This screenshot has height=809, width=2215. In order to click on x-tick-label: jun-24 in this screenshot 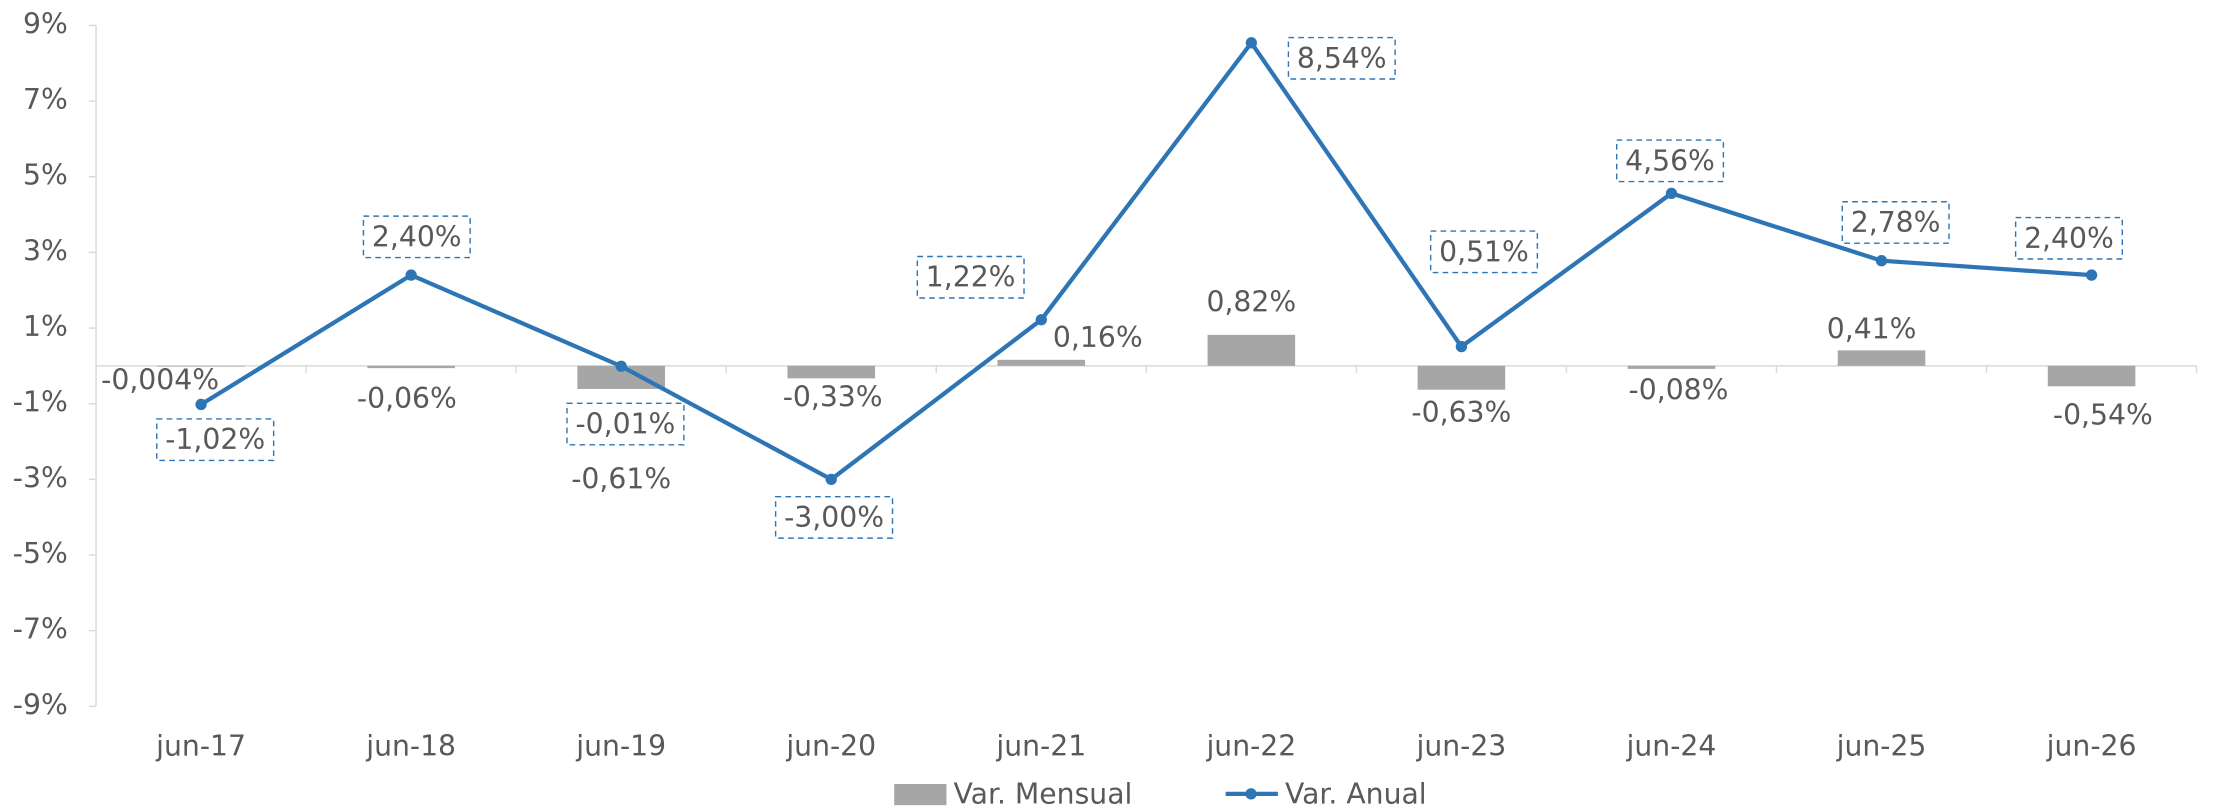, I will do `click(1671, 745)`.